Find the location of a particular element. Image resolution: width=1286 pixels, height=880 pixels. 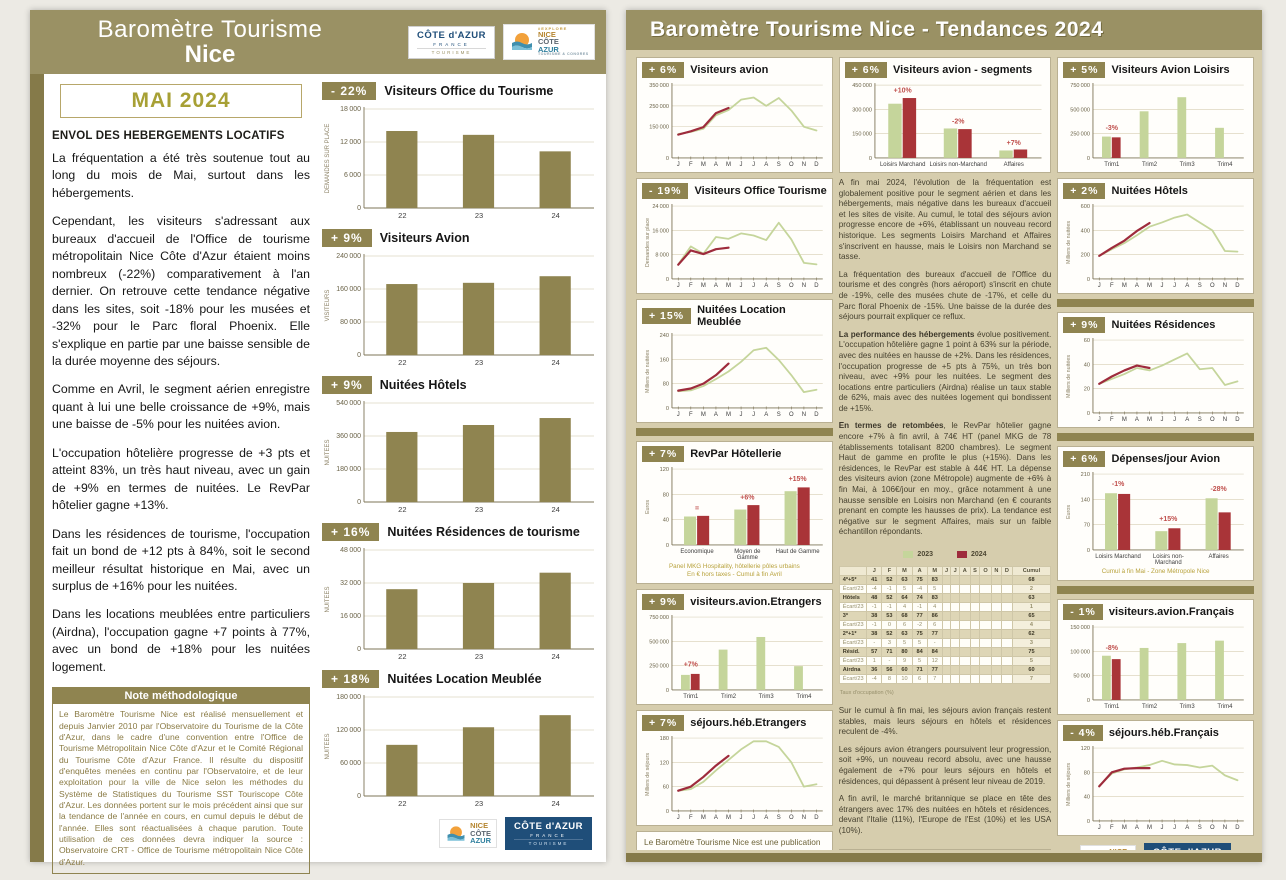

line-chart: 0 150 000 250 000 350 000 J F M A M J J A S O N D is located at coordinates (734, 124).